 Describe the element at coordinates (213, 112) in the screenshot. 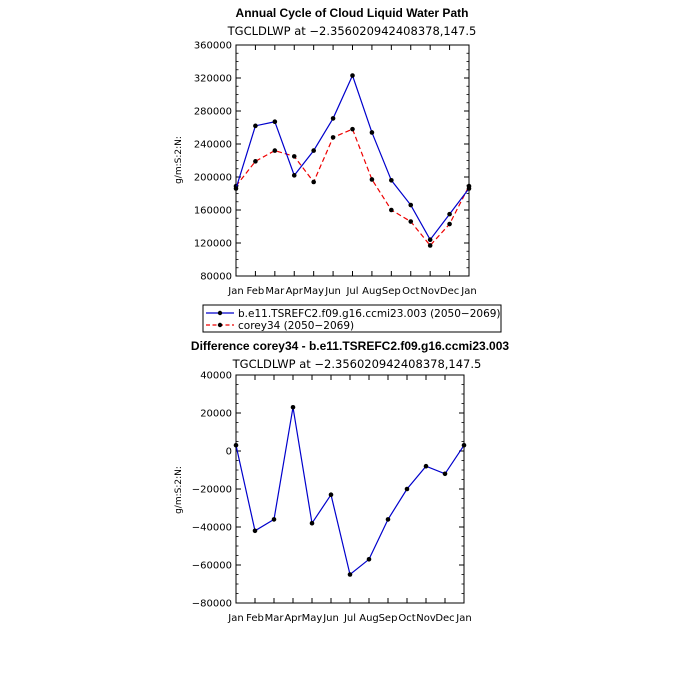

I see `y-tick-label: 280000` at that location.